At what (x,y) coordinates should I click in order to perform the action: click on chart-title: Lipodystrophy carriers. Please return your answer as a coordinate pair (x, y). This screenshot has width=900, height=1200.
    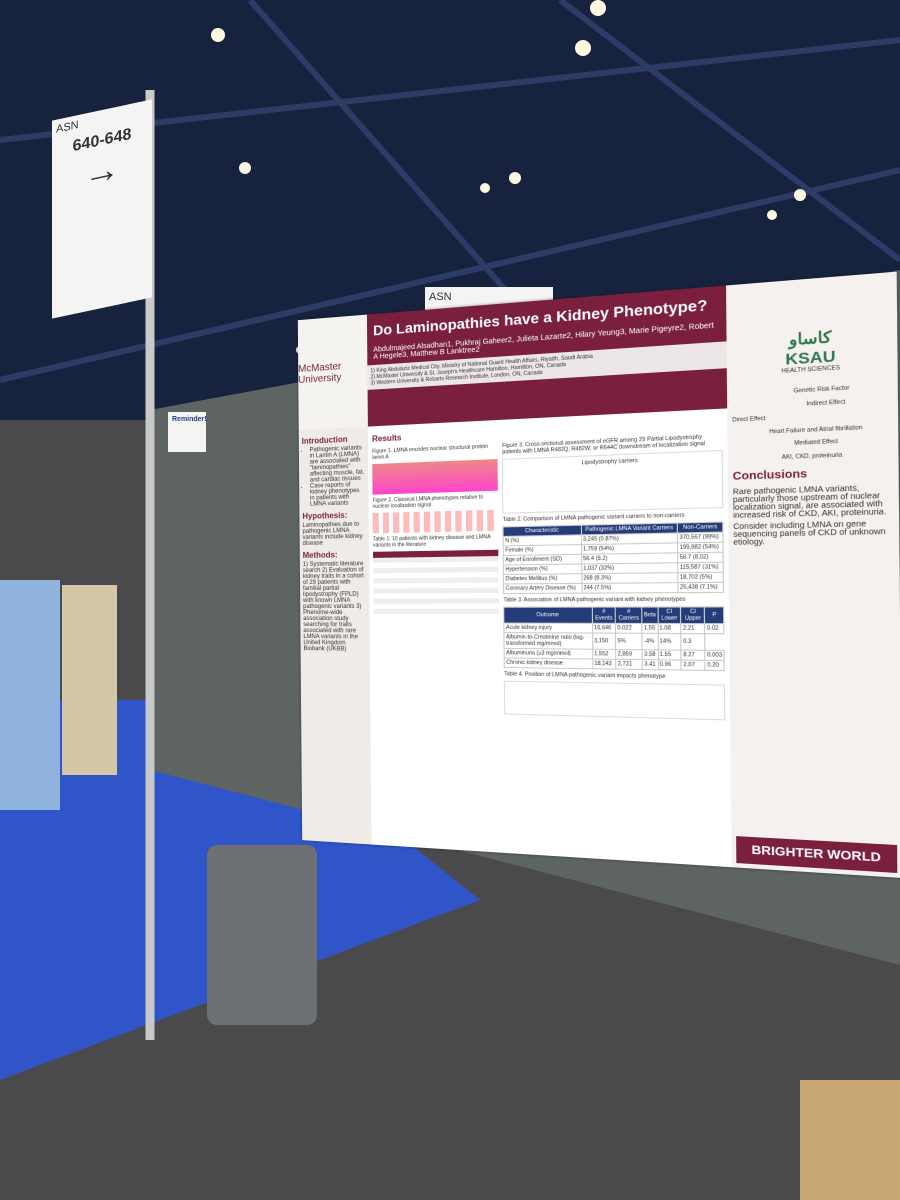
    Looking at the image, I should click on (609, 462).